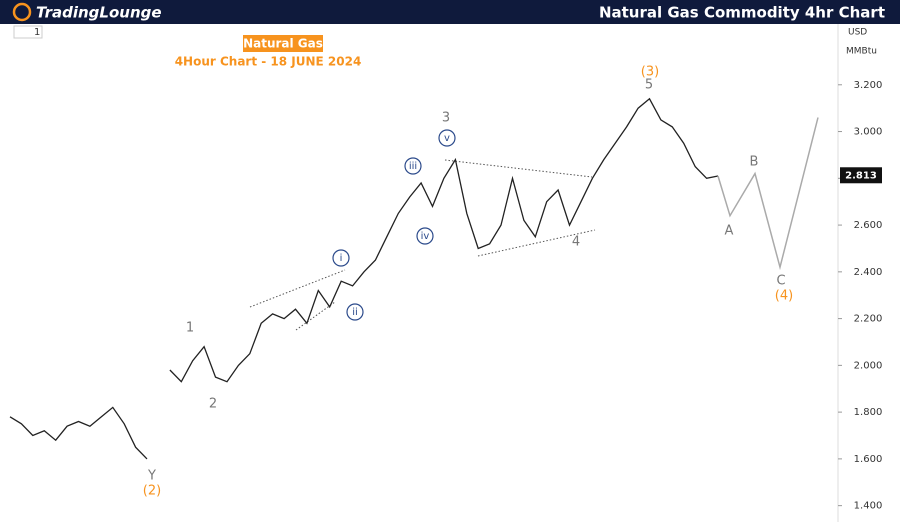  What do you see at coordinates (784, 296) in the screenshot?
I see `wave-label: (4)` at bounding box center [784, 296].